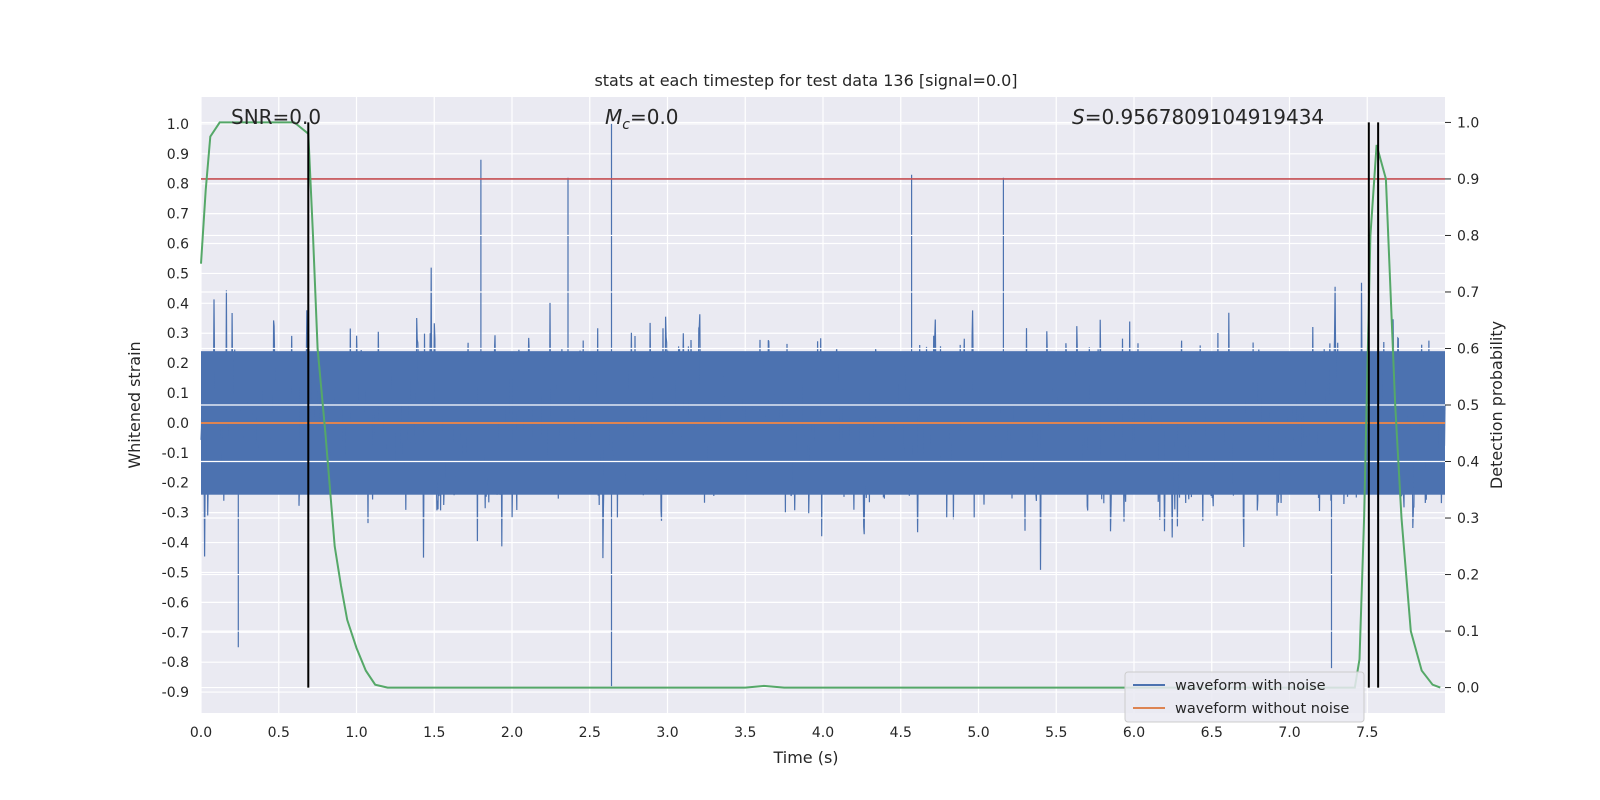 The image size is (1600, 800). I want to click on y-tick-label-left: -0.7, so click(175, 633).